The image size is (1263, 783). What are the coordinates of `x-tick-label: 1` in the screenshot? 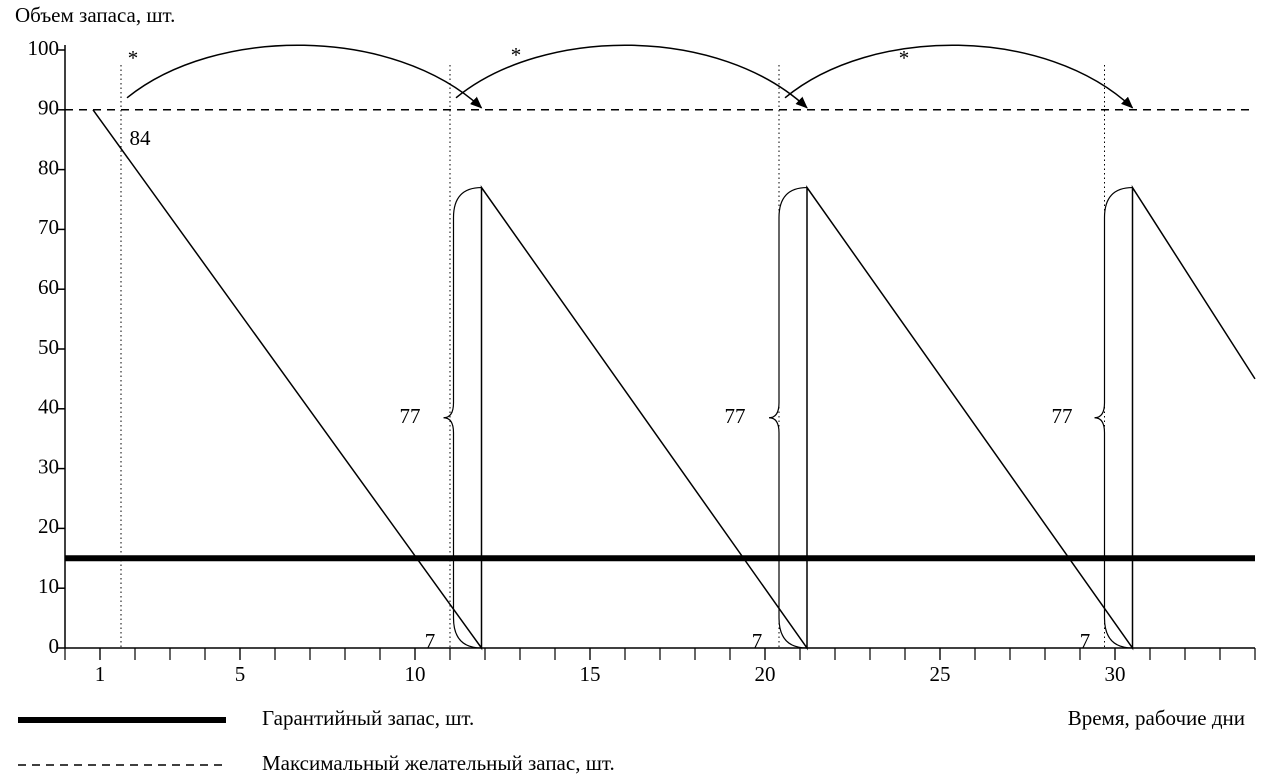 It's located at (100, 674).